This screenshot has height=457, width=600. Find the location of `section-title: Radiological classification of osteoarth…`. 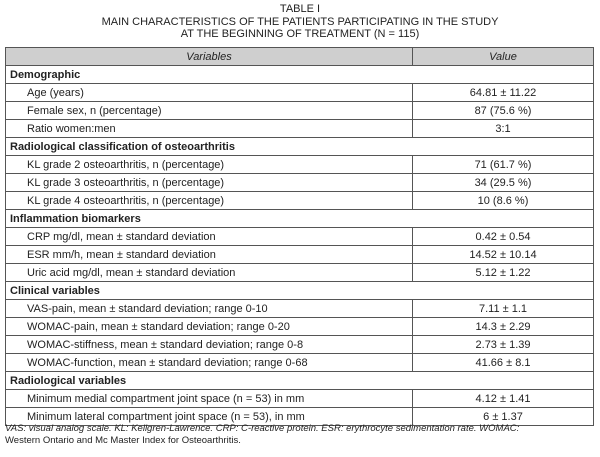

section-title: Radiological classification of osteoarth… is located at coordinates (299, 146).